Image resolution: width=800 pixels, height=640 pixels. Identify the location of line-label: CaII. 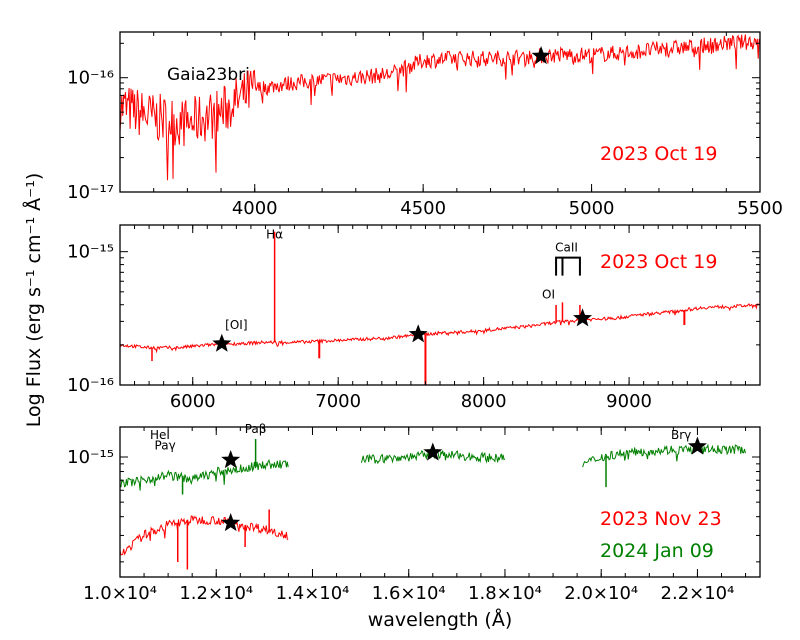
(566, 248).